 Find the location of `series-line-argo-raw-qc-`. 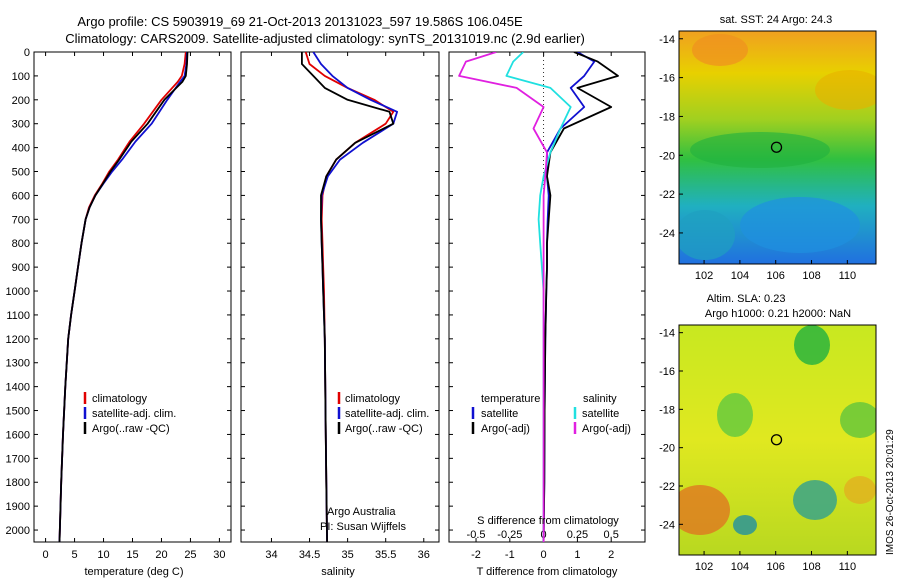

series-line-argo-raw-qc- is located at coordinates (347, 297).